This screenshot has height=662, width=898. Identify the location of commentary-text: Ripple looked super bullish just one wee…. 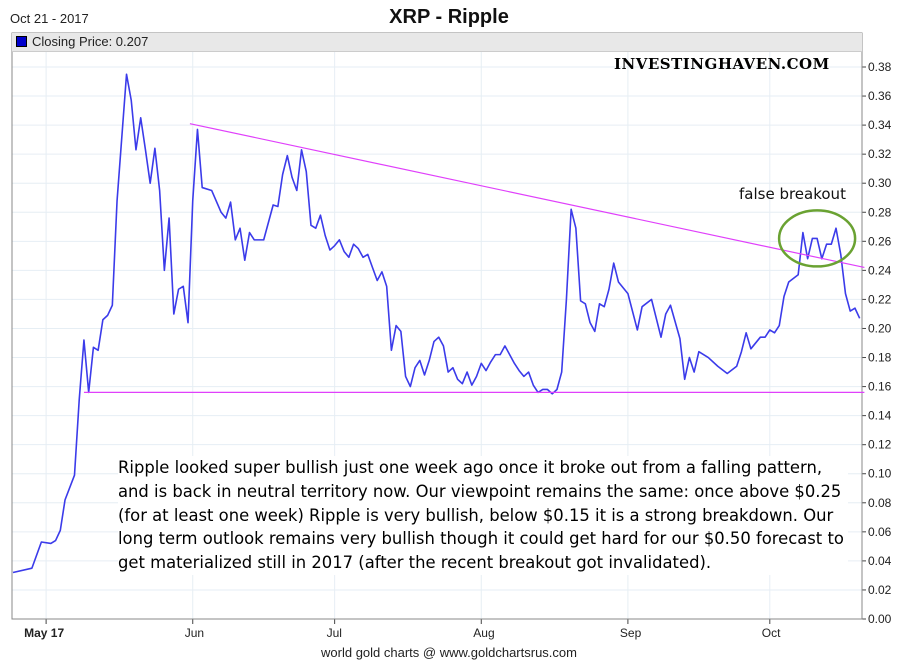
(483, 515).